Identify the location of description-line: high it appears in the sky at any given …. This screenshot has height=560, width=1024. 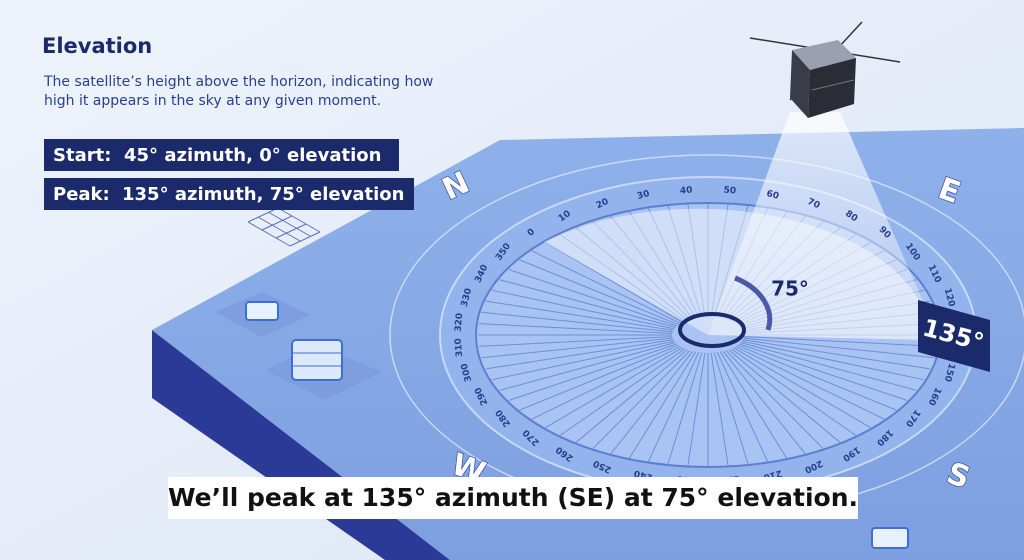
(212, 101).